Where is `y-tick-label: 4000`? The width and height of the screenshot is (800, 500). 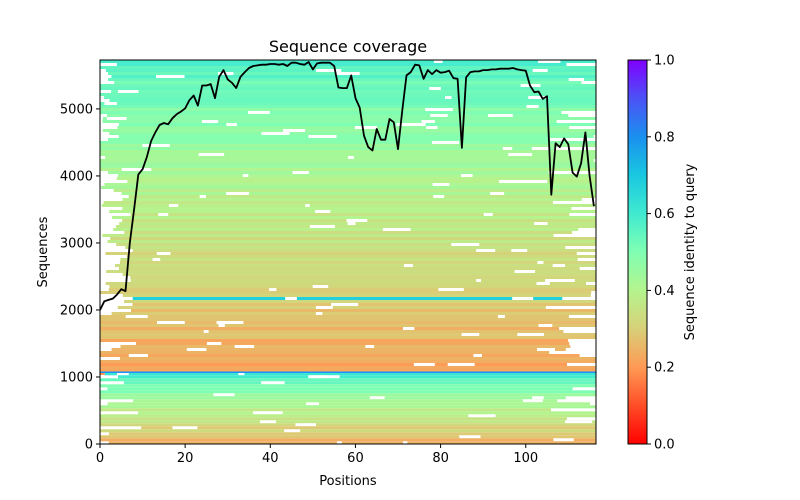
y-tick-label: 4000 is located at coordinates (76, 176).